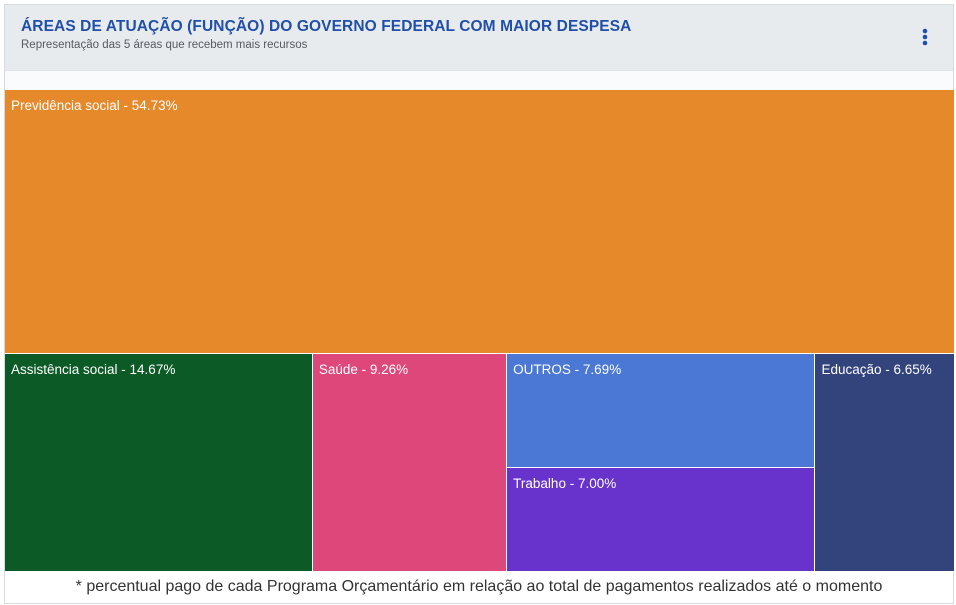 Image resolution: width=956 pixels, height=605 pixels. I want to click on chart-spacer, so click(479, 80).